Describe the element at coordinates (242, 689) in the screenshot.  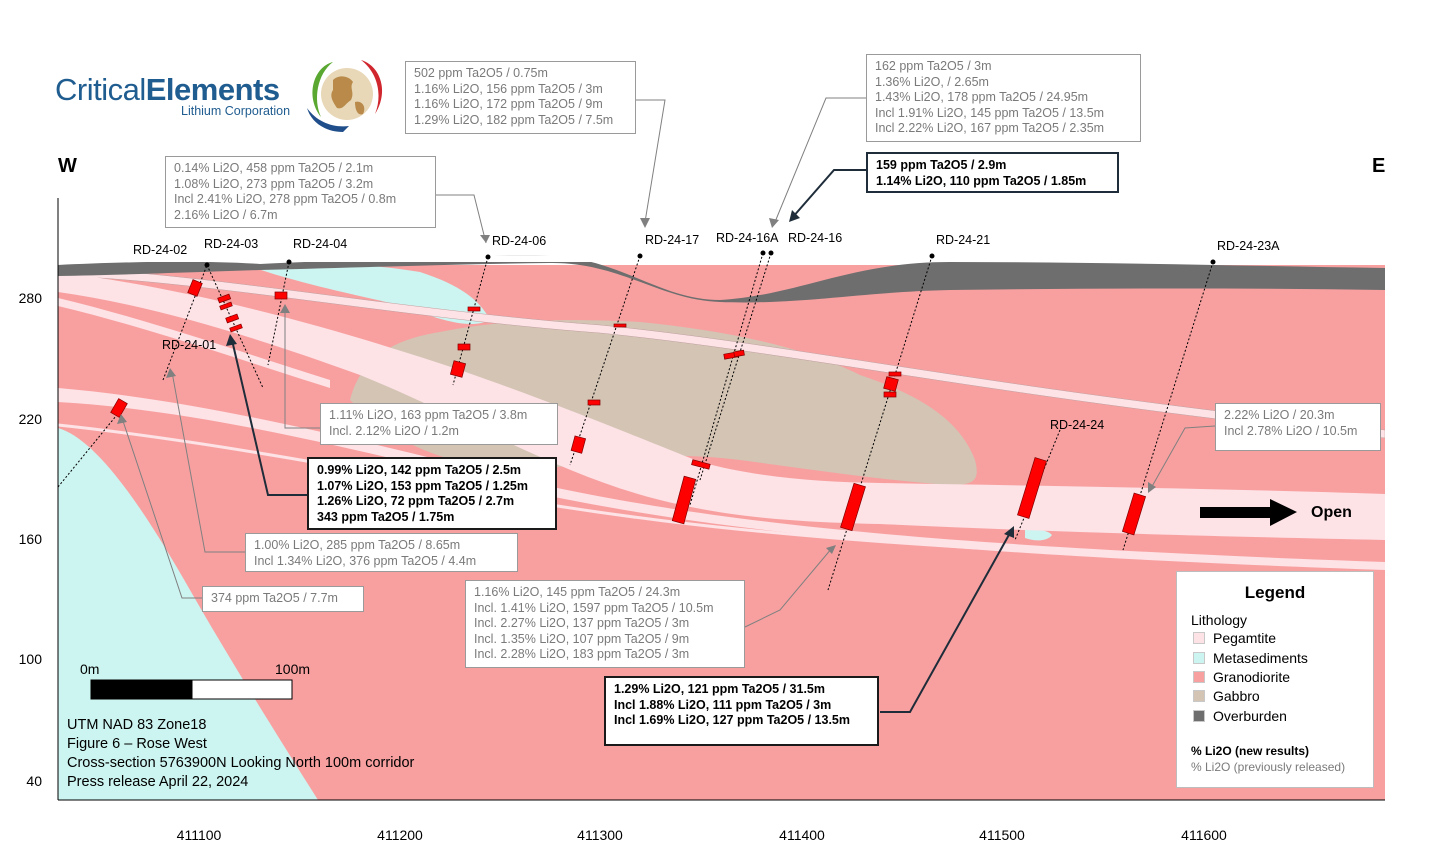
I see `scale-bar-white` at that location.